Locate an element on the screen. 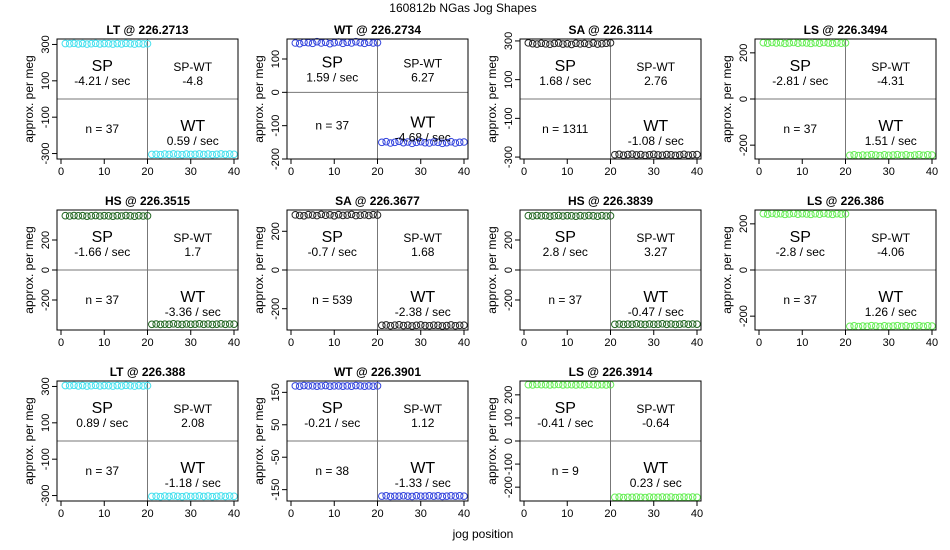  y-tick-label: 100 is located at coordinates (509, 418).